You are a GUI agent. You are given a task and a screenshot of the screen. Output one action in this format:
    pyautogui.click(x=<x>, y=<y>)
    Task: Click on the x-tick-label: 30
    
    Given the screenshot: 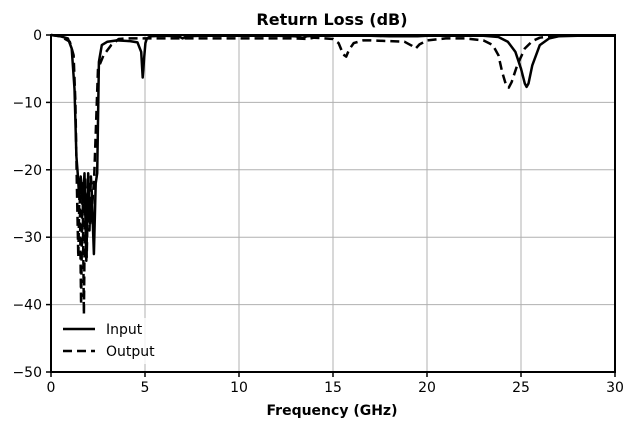 What is the action you would take?
    pyautogui.click(x=615, y=388)
    